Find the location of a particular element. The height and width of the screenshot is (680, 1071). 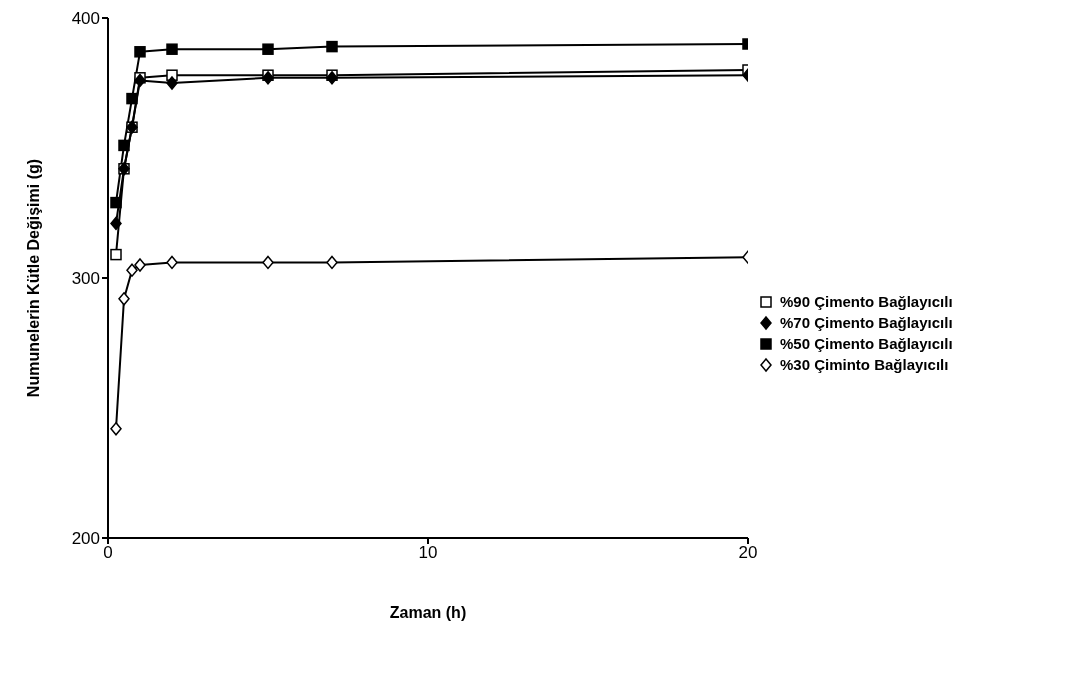

legend-label: %50 Çimento Bağlayıcılı is located at coordinates (866, 343).